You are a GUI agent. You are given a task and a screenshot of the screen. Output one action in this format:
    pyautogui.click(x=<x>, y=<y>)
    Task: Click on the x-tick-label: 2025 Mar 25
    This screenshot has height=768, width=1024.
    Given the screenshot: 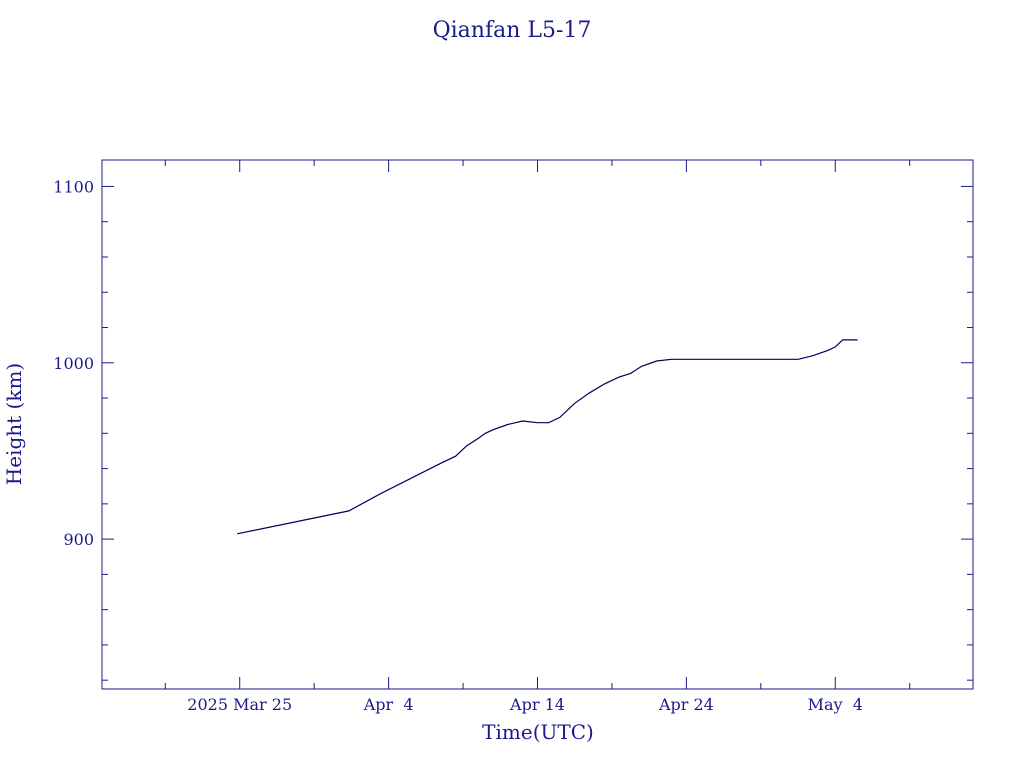 What is the action you would take?
    pyautogui.click(x=239, y=704)
    